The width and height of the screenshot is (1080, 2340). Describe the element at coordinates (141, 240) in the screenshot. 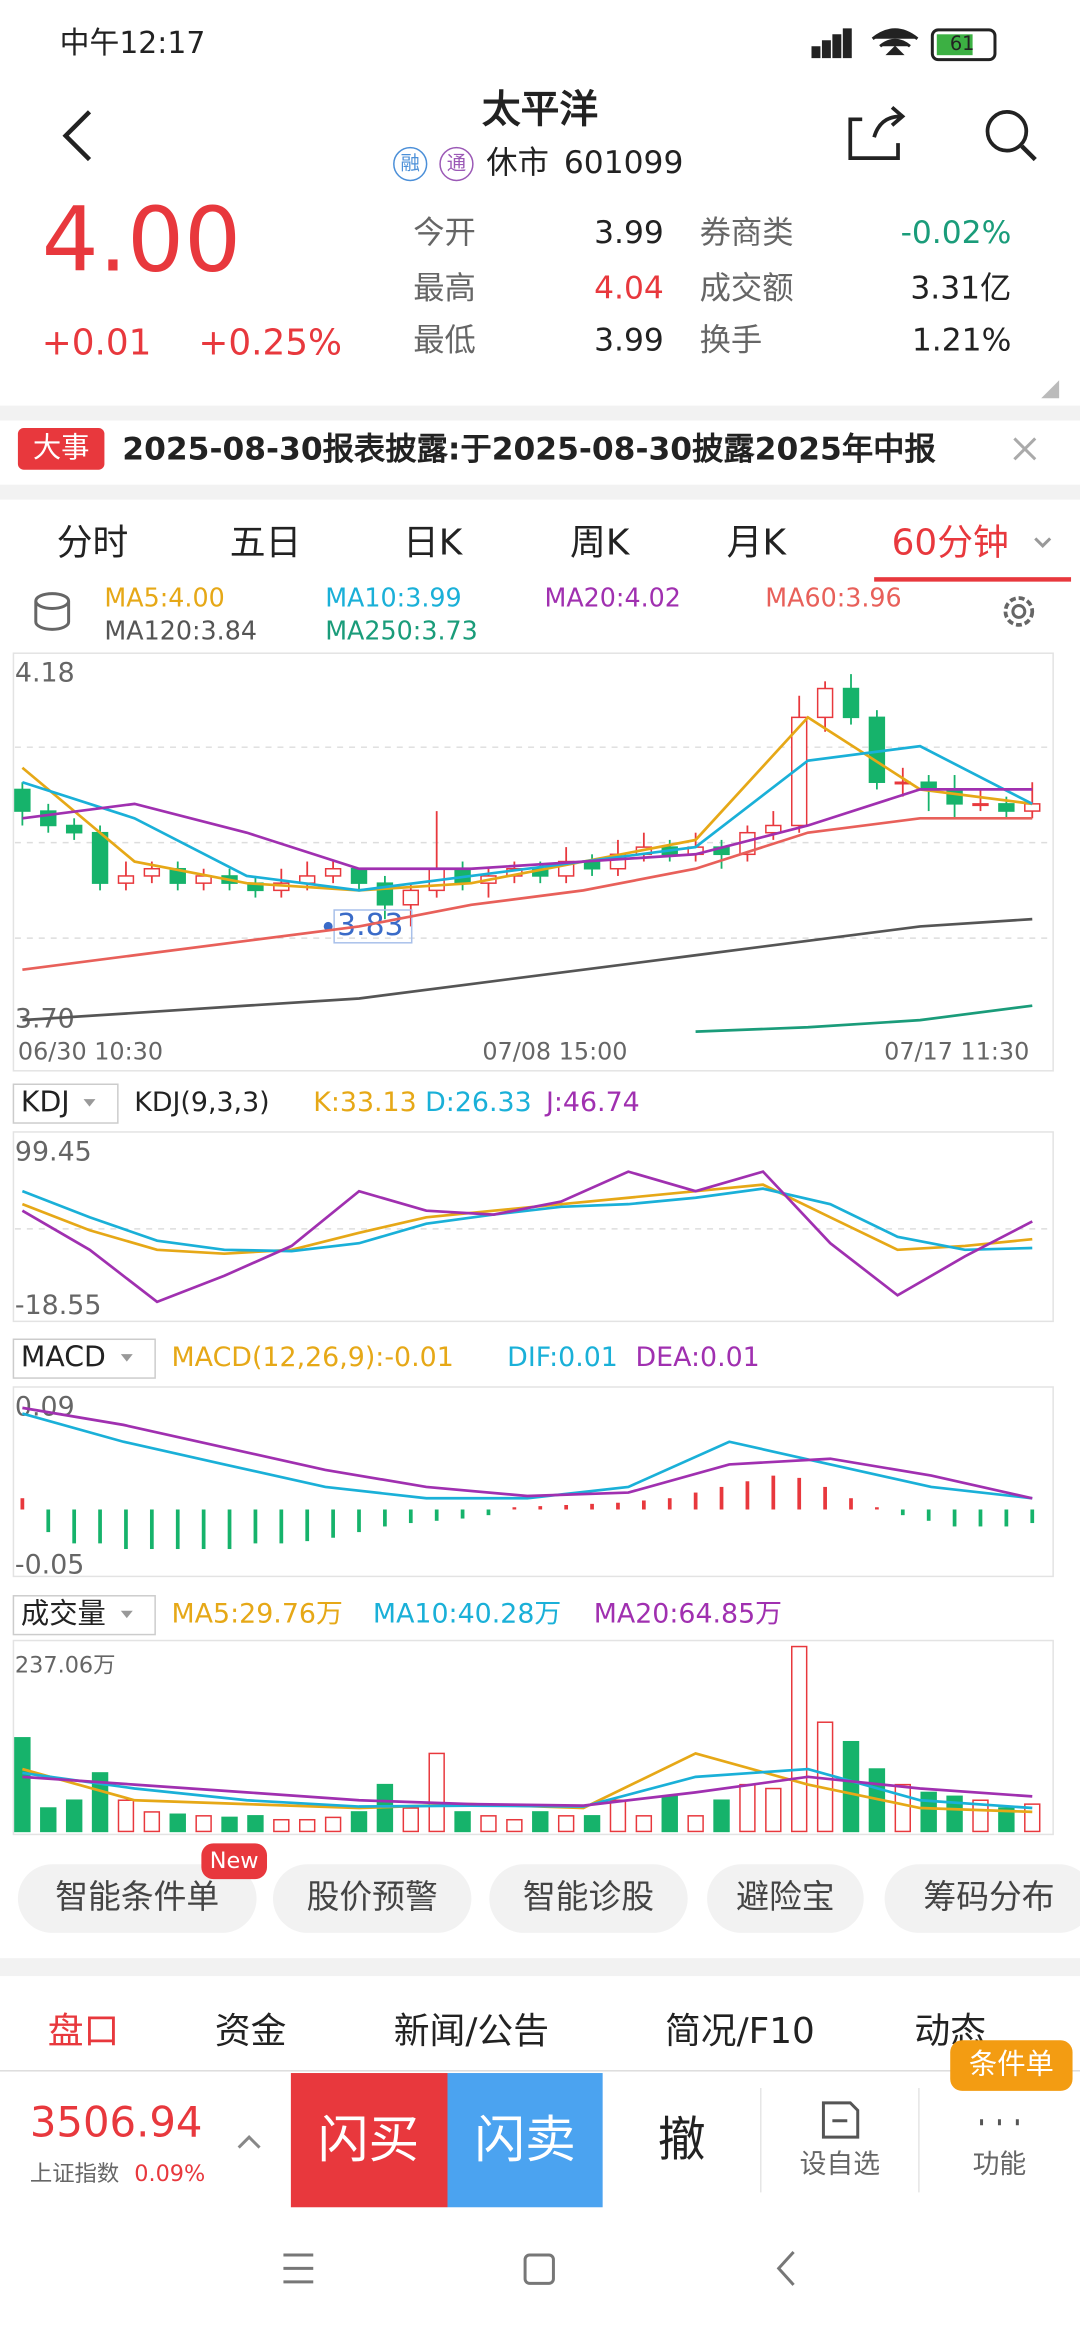

I see `price: 4.00` at that location.